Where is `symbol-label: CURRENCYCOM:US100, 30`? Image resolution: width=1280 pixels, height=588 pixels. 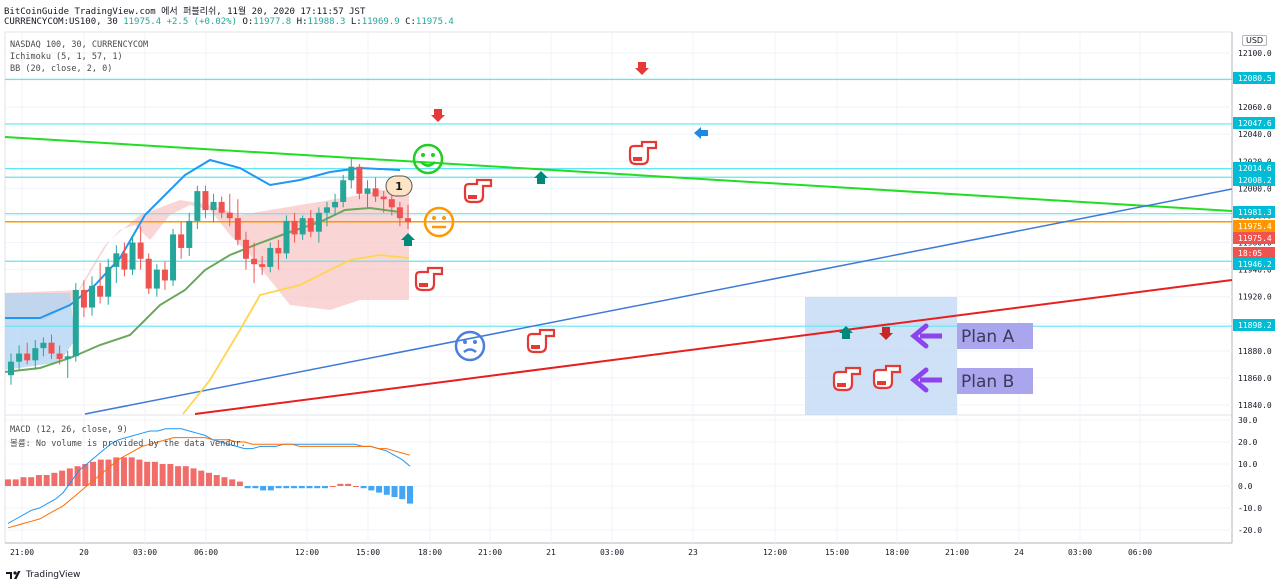
symbol-label: CURRENCYCOM:US100, 30 is located at coordinates (61, 22).